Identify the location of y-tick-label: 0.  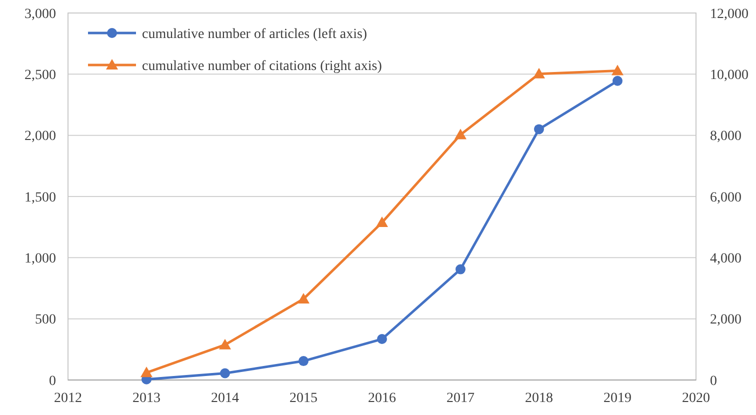
(52, 381).